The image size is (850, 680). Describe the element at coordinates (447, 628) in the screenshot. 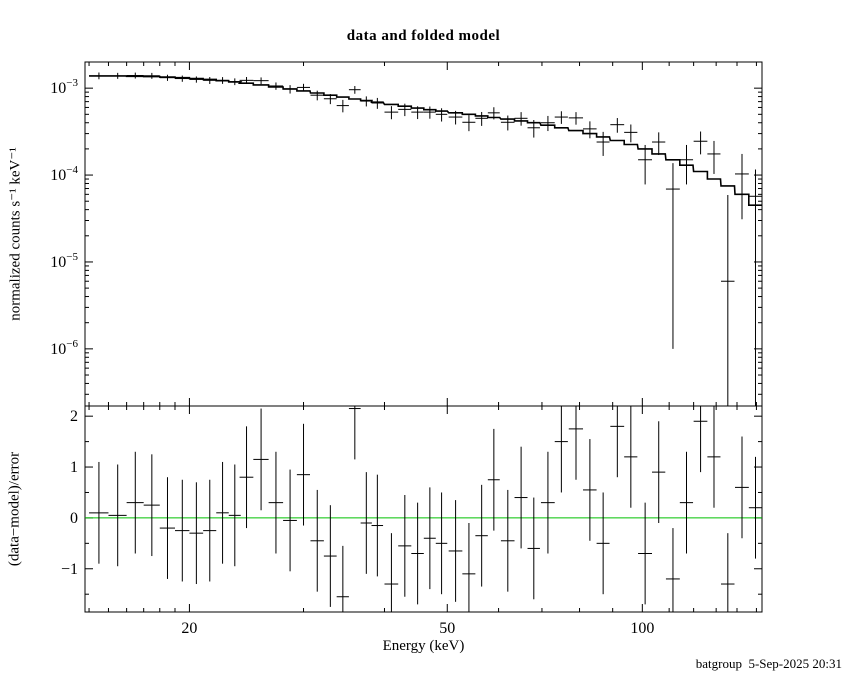

I see `svg-text: 50` at that location.